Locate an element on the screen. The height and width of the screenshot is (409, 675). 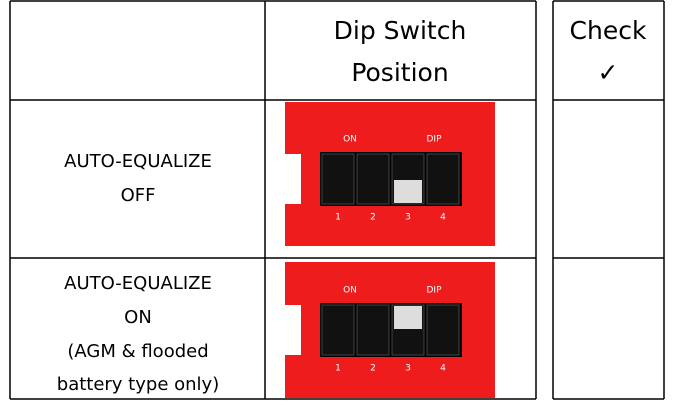
header-text: Dip Switch is located at coordinates (400, 30).